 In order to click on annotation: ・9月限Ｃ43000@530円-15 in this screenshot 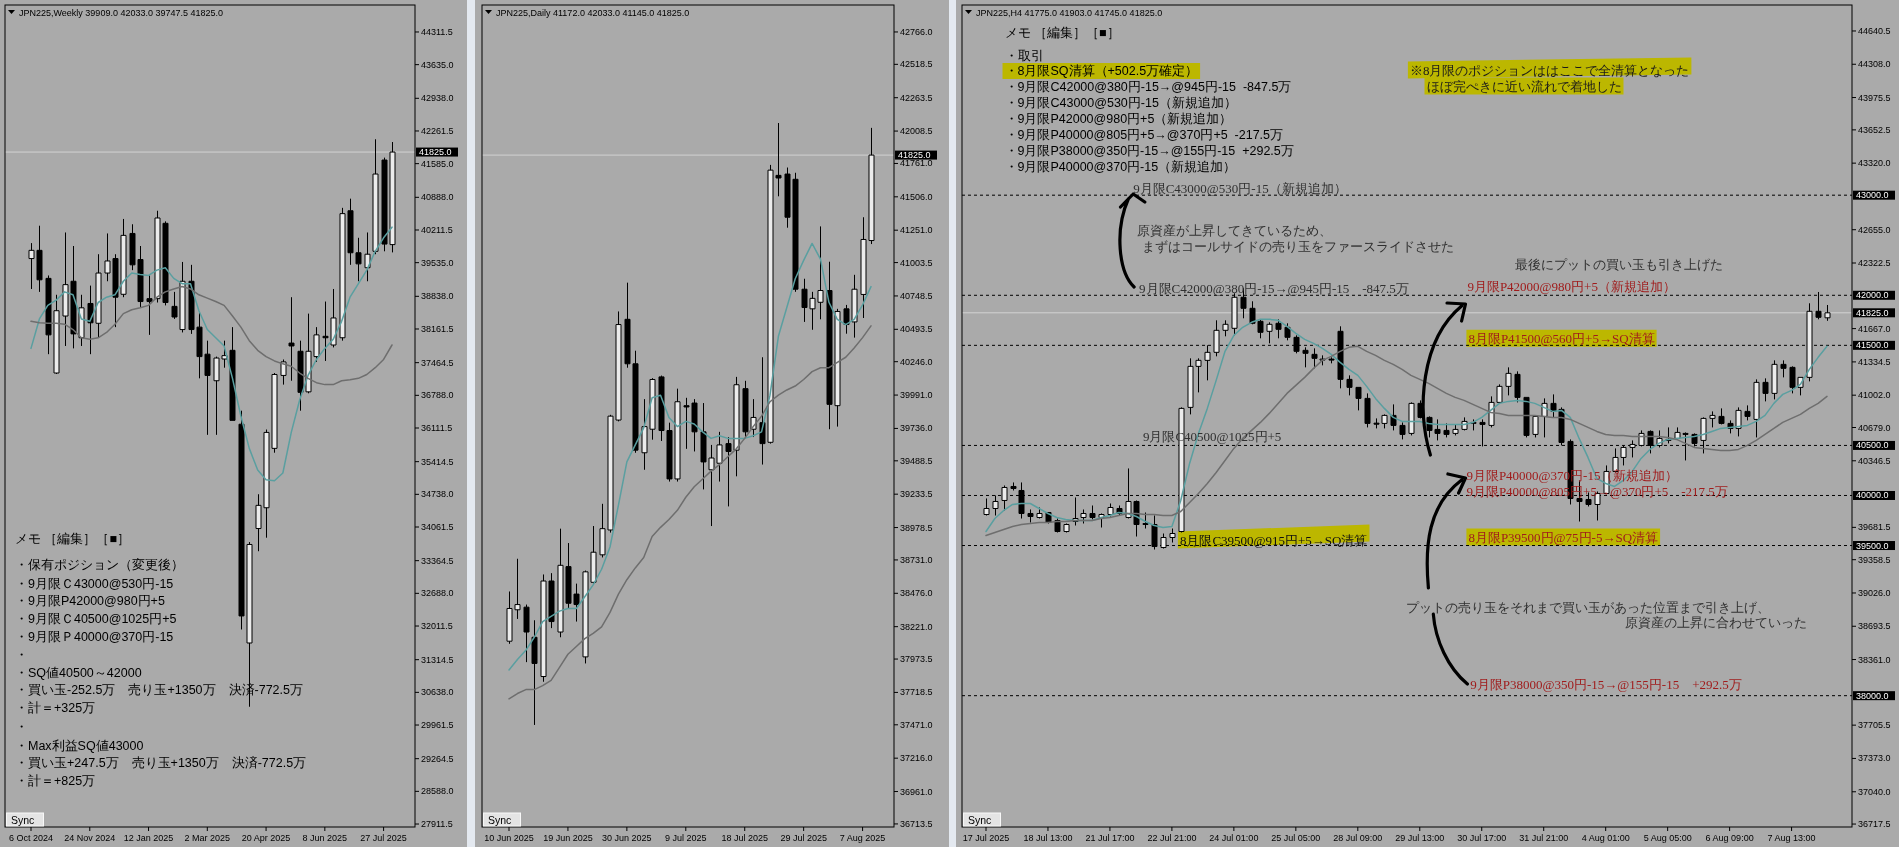, I will do `click(94, 584)`.